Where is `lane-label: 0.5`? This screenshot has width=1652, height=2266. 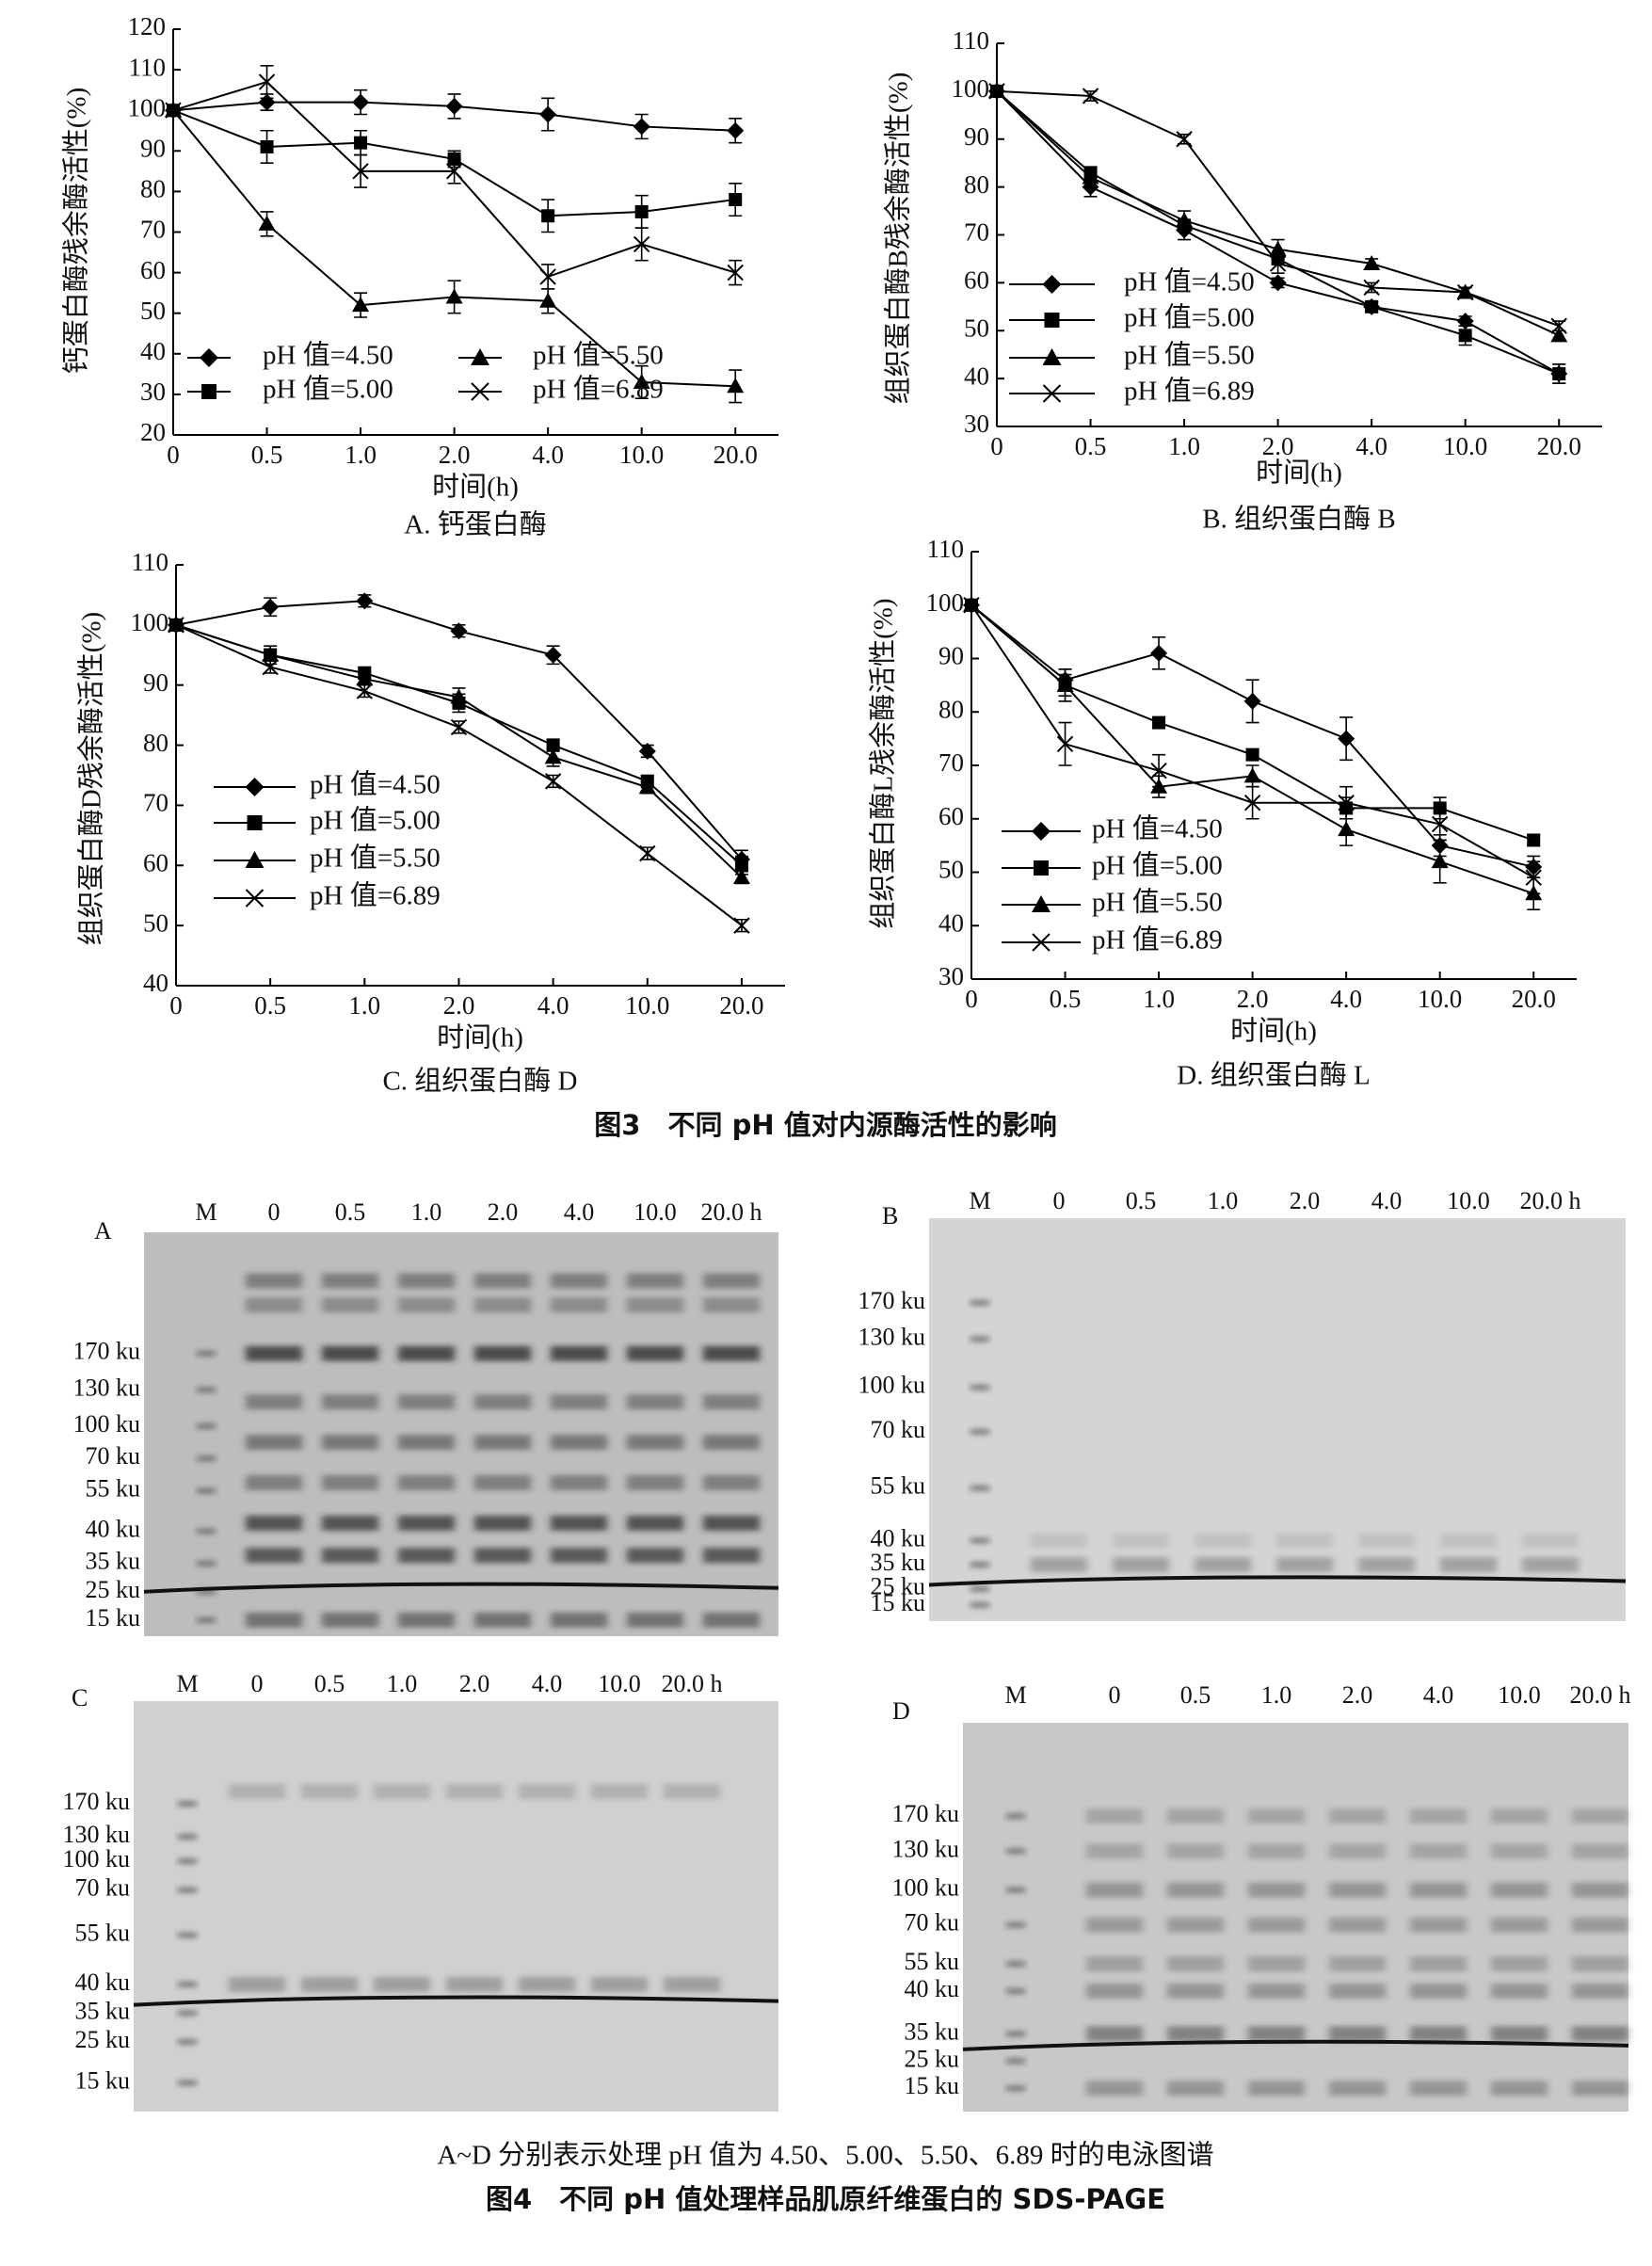 lane-label: 0.5 is located at coordinates (1141, 1200).